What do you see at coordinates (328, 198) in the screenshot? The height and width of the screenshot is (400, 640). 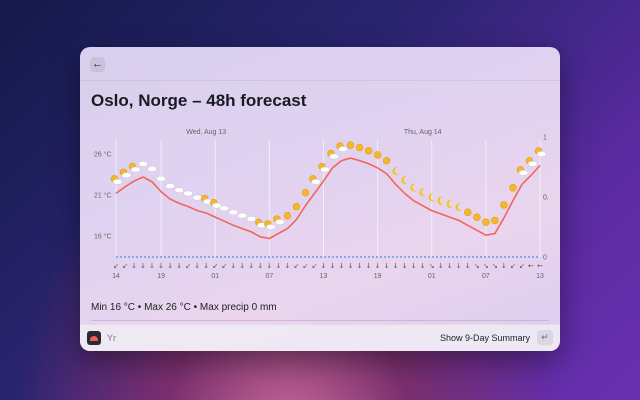 I see `temperature-line` at bounding box center [328, 198].